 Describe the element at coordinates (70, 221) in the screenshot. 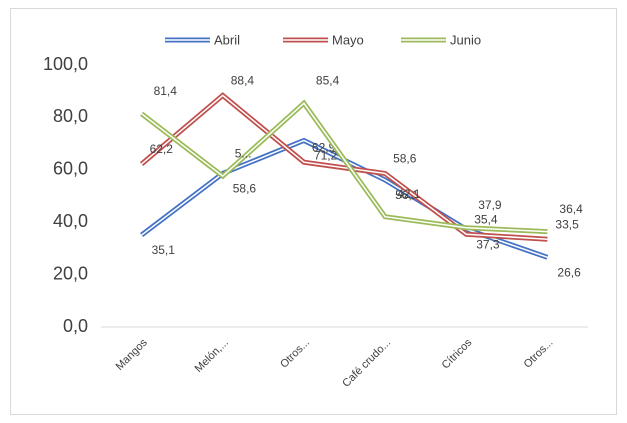

I see `y-tick-label: 40,0` at that location.